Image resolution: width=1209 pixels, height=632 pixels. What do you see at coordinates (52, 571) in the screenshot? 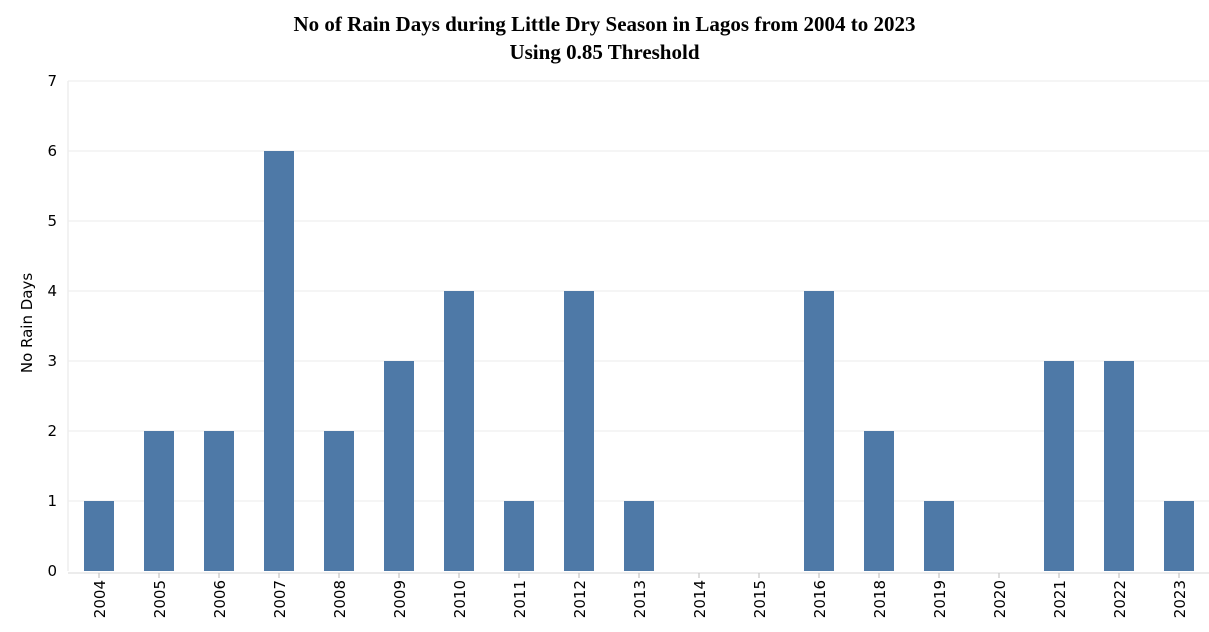
I see `y-tick-label: 0` at bounding box center [52, 571].